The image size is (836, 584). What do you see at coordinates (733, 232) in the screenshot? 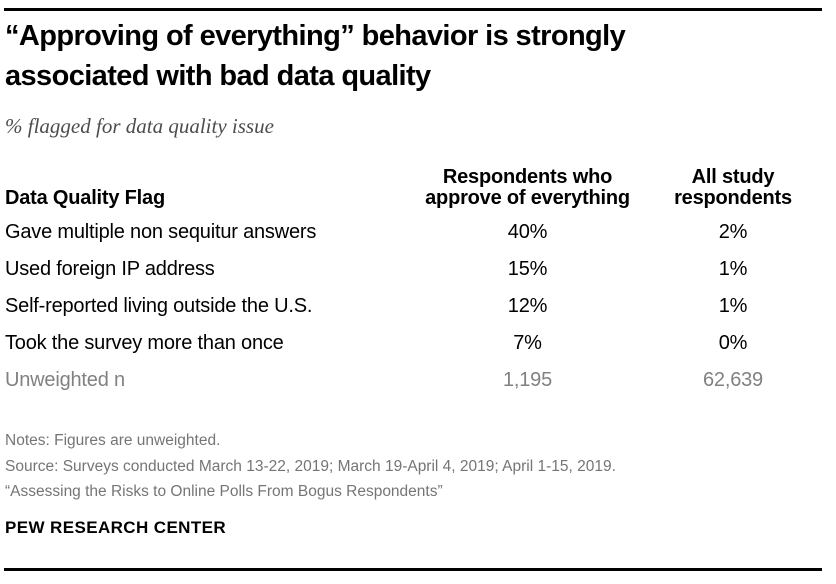
I see `table-row-all-value: 2%` at bounding box center [733, 232].